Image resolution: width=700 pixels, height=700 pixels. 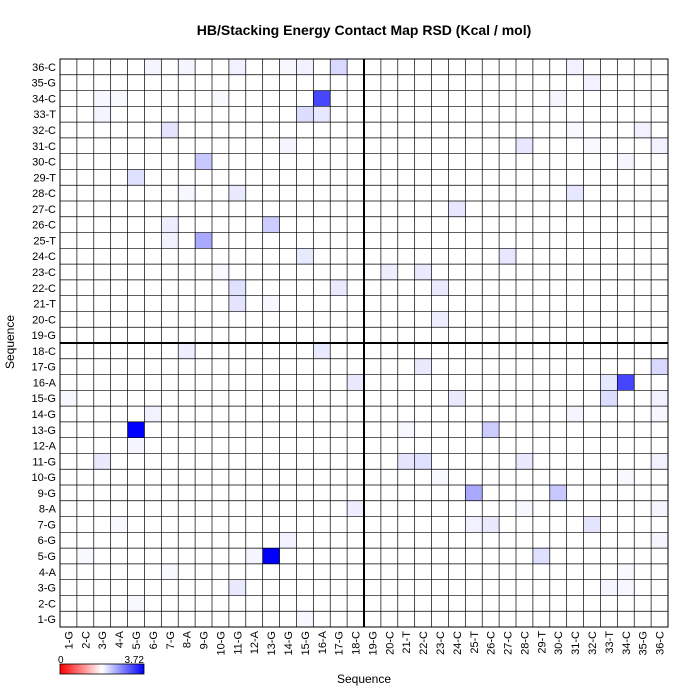 What do you see at coordinates (44, 68) in the screenshot?
I see `y-tick-label: 36-C` at bounding box center [44, 68].